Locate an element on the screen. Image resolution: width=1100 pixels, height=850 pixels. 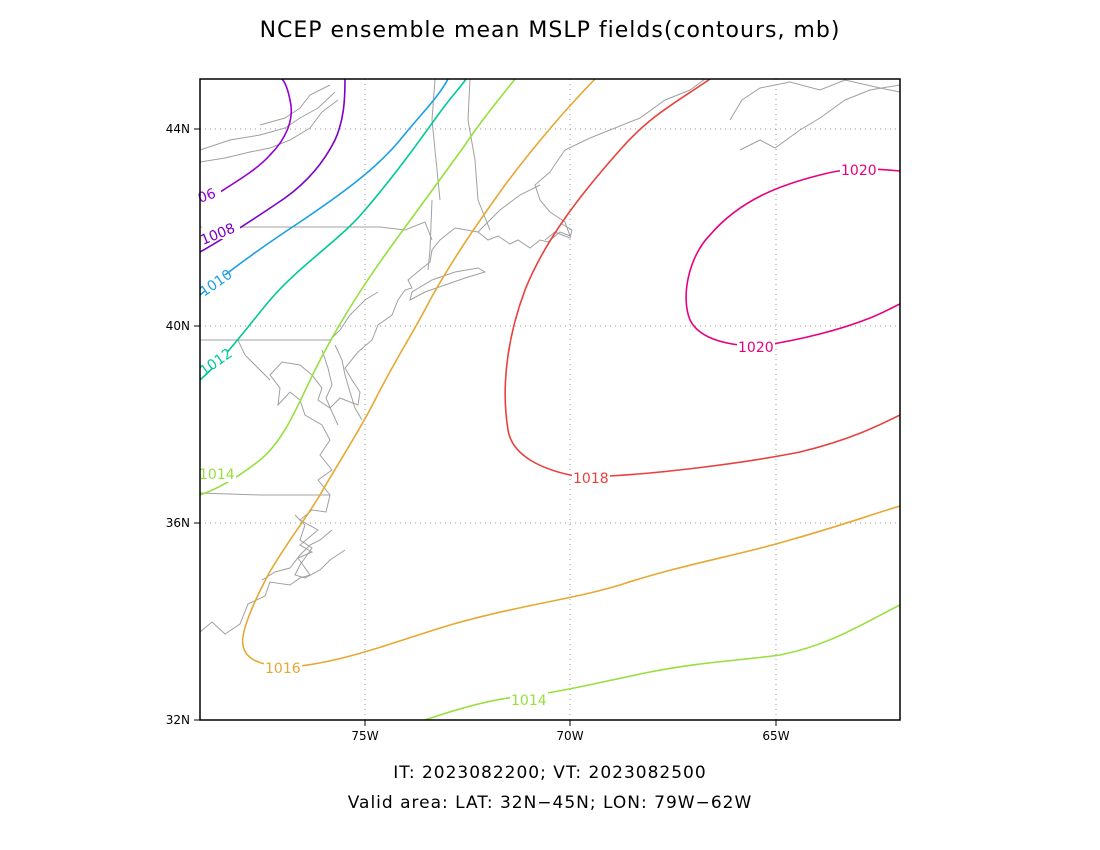
lon-tick-75w: 75W is located at coordinates (364, 736).